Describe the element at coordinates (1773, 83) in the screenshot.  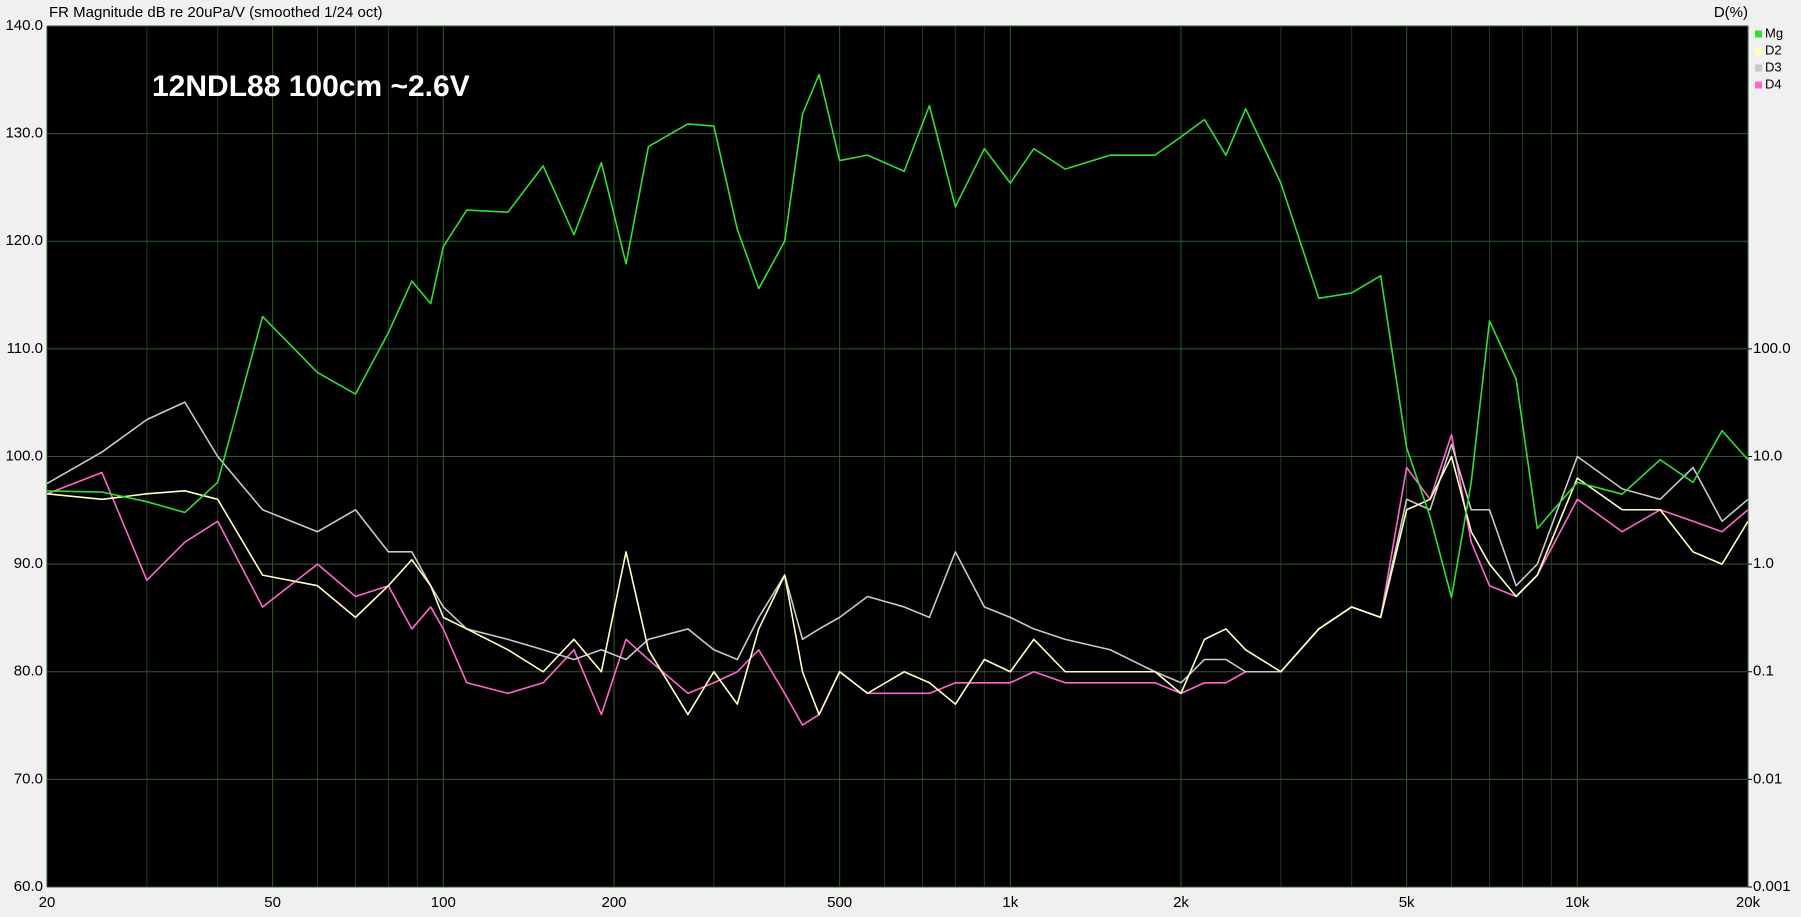
I see `legend-label: D4` at that location.